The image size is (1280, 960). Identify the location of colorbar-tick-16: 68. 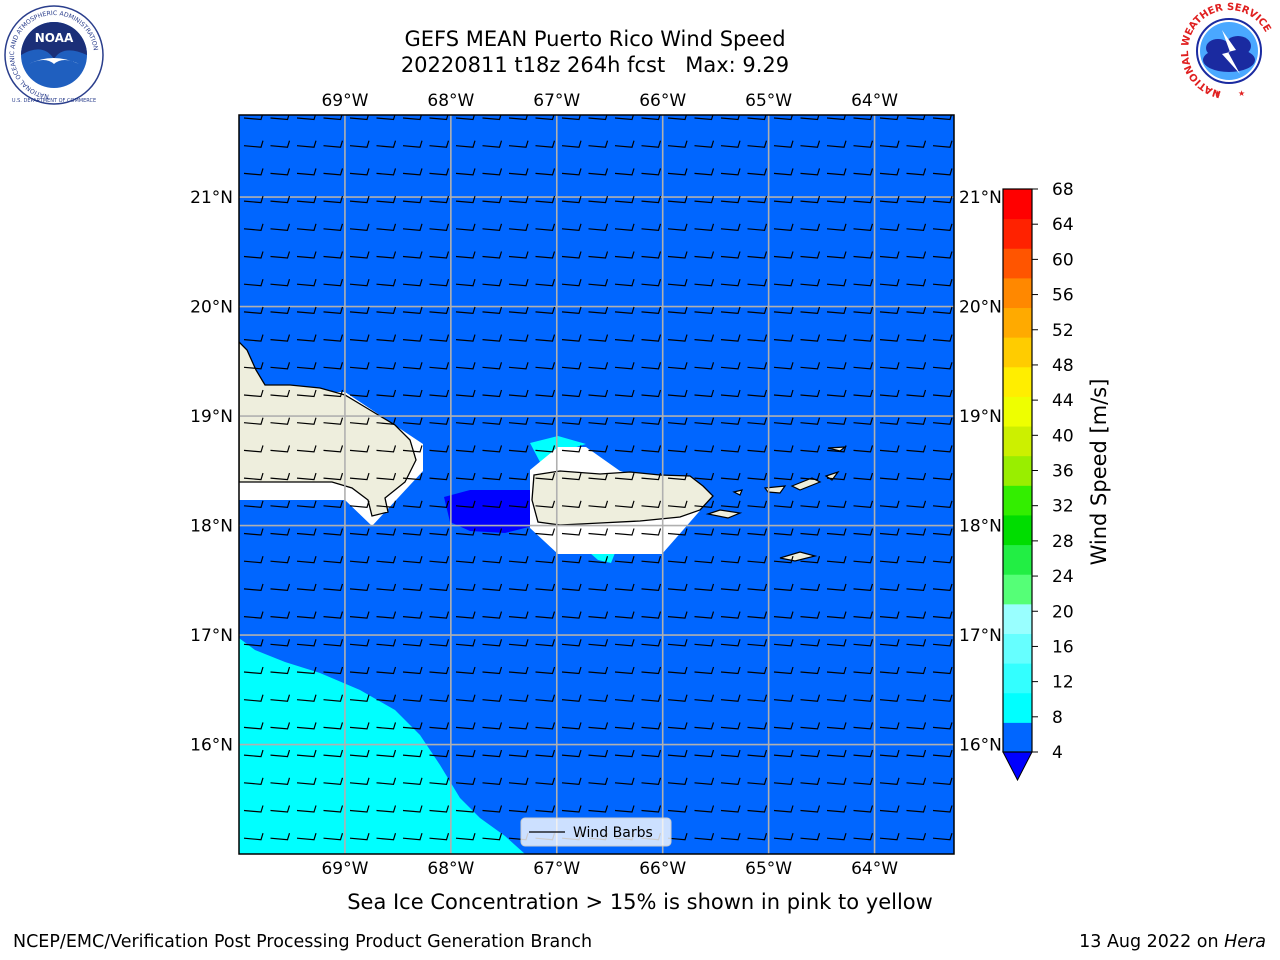
(1063, 190).